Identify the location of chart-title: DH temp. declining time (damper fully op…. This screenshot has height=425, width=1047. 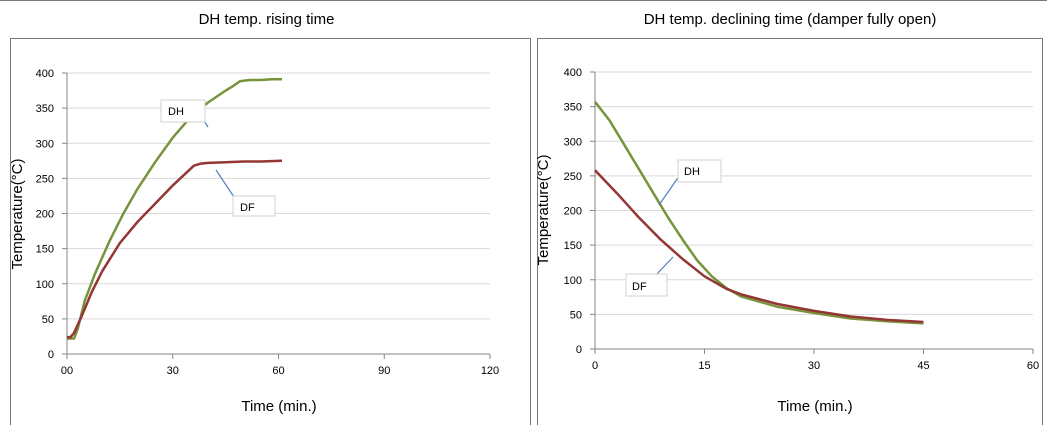
(790, 19).